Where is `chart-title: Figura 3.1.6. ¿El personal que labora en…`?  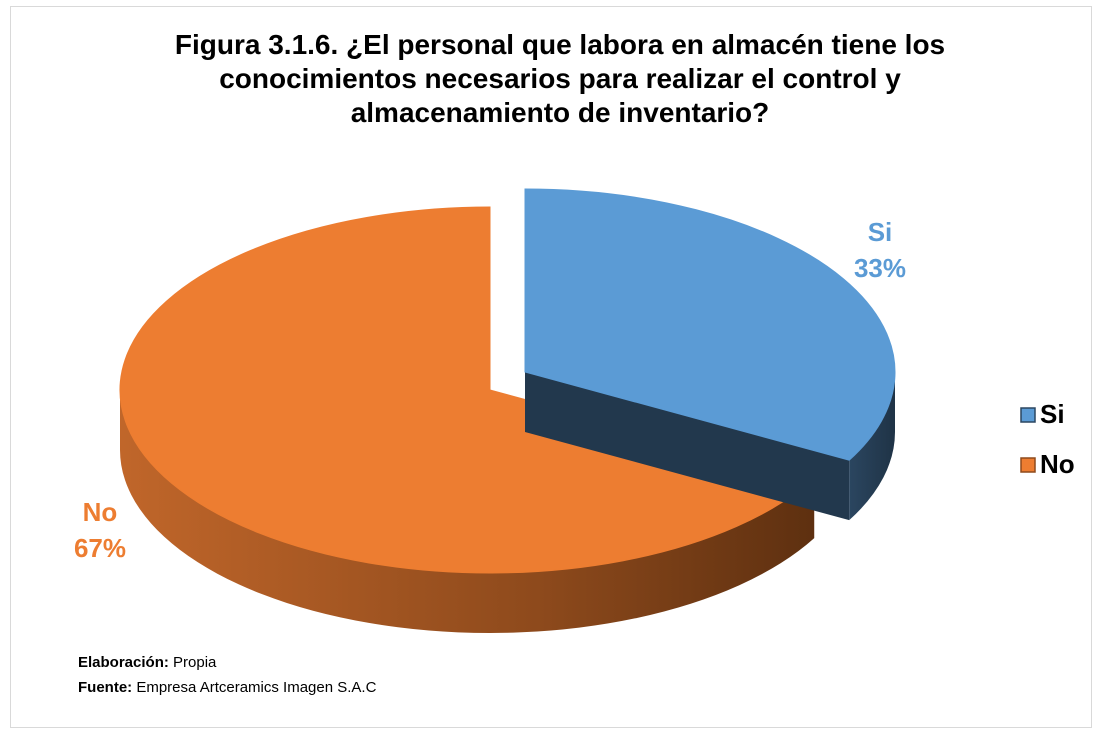 chart-title: Figura 3.1.6. ¿El personal que labora en… is located at coordinates (560, 78).